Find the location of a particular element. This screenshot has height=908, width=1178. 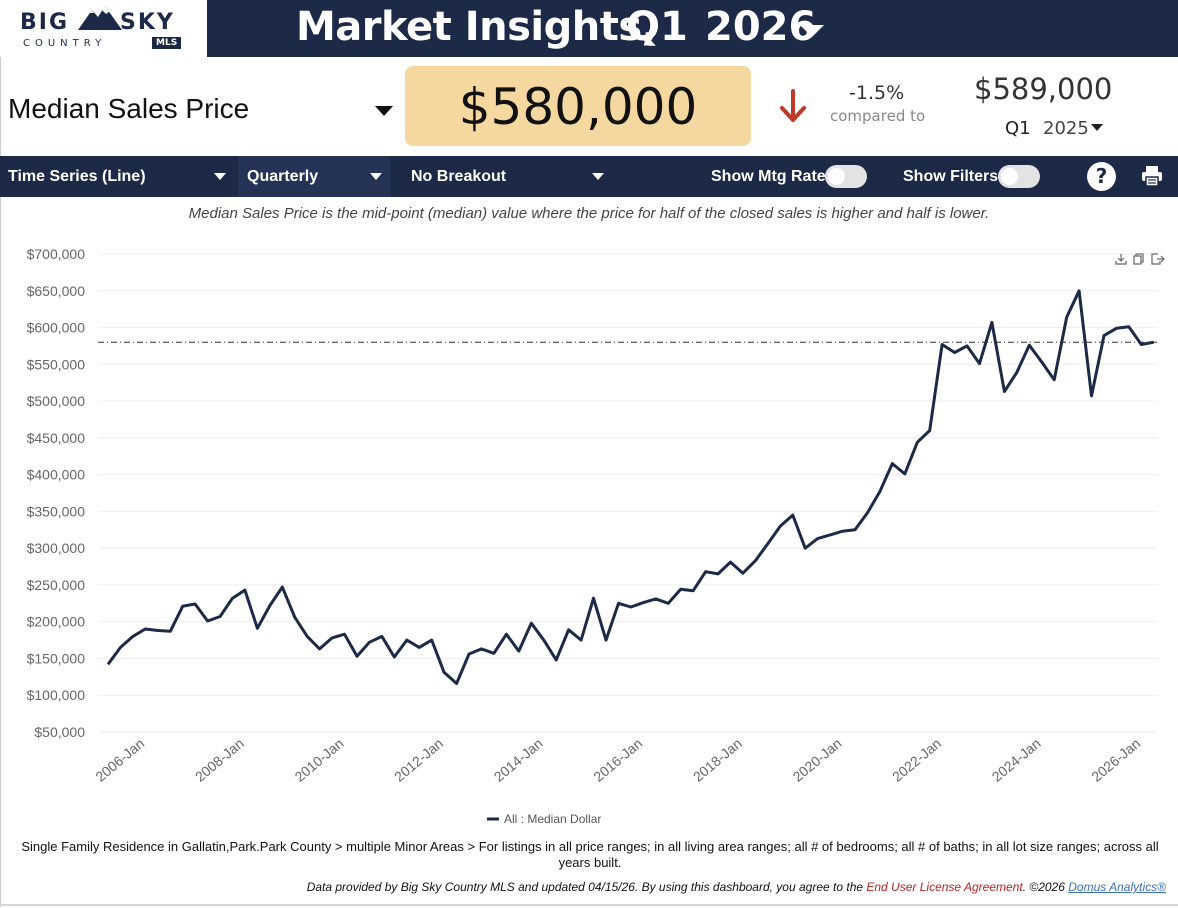

breakout-dropdown: No Breakout is located at coordinates (507, 176).